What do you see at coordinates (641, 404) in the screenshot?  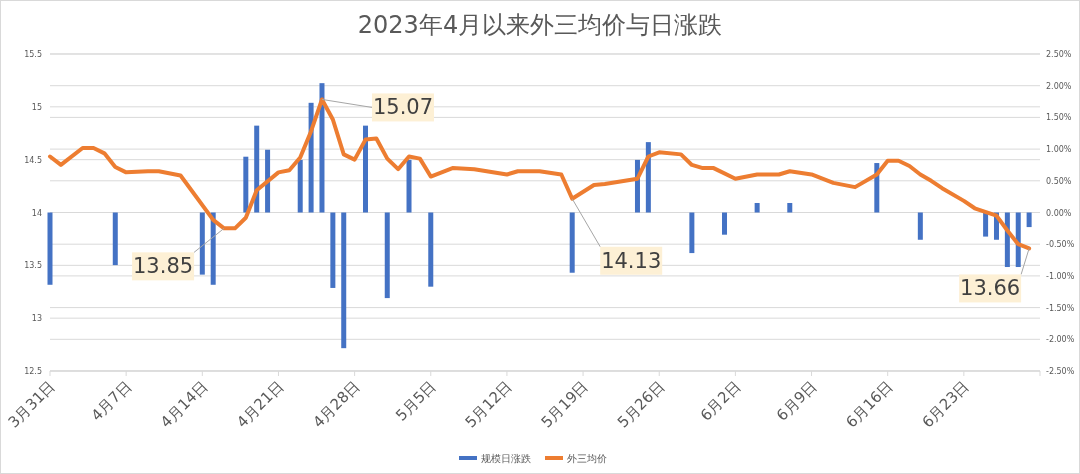 I see `x-tick-label: 5月26日` at bounding box center [641, 404].